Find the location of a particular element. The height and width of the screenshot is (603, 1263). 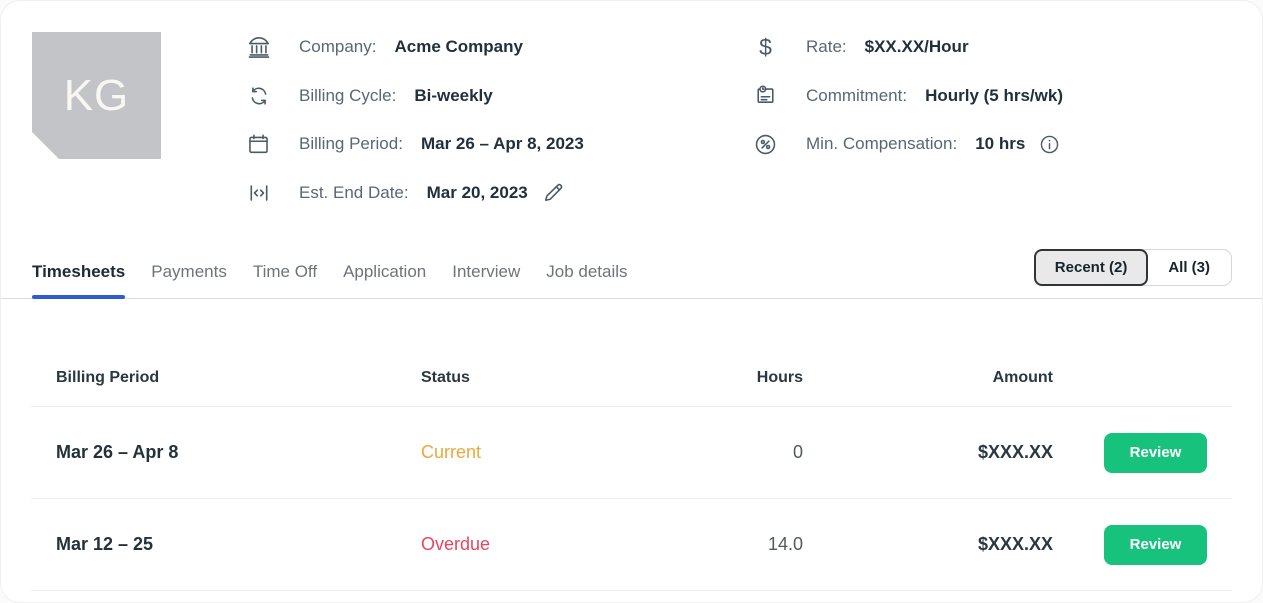

tab-payments: Payments is located at coordinates (189, 271).